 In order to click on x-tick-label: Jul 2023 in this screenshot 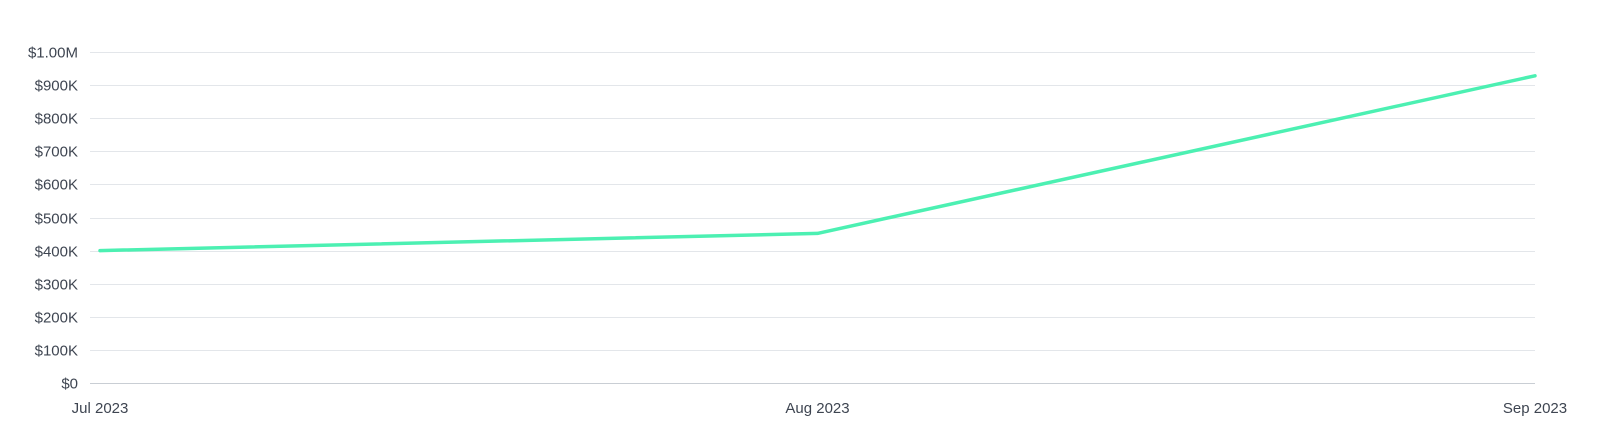, I will do `click(100, 408)`.